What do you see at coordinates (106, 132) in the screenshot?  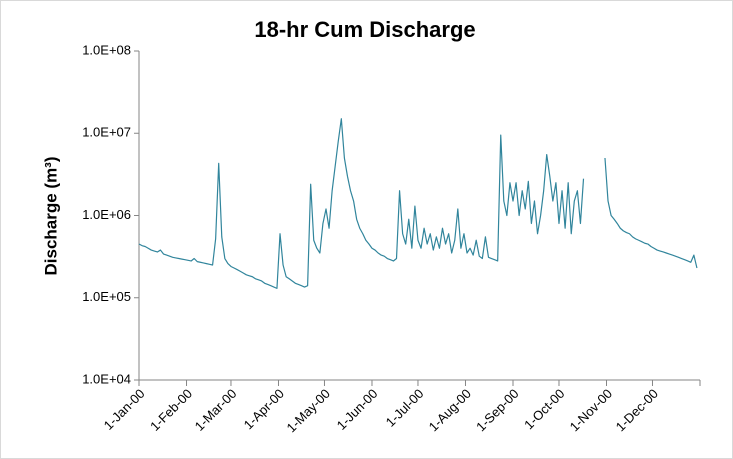 I see `y-tick-label: 1.0E+07` at bounding box center [106, 132].